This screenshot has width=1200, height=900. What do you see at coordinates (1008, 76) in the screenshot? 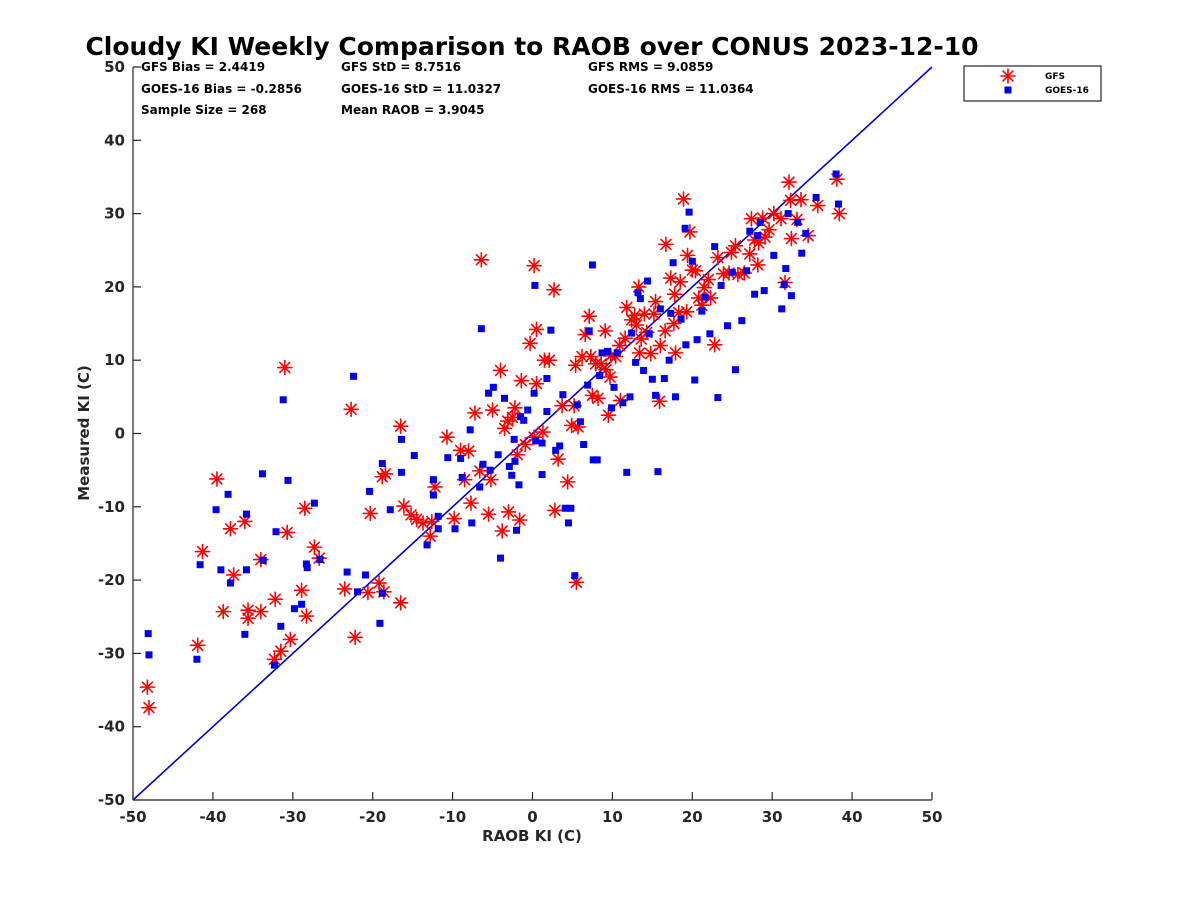
I see `legend-gfs-asterisk` at bounding box center [1008, 76].